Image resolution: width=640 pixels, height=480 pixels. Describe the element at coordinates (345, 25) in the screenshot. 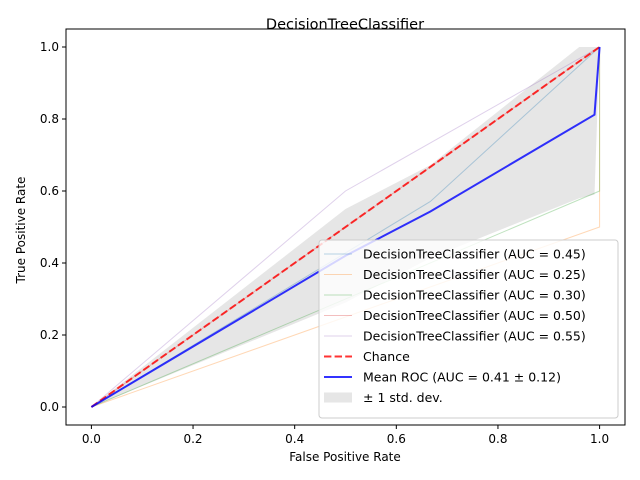

I see `chart-title: DecisionTreeClassifier` at that location.